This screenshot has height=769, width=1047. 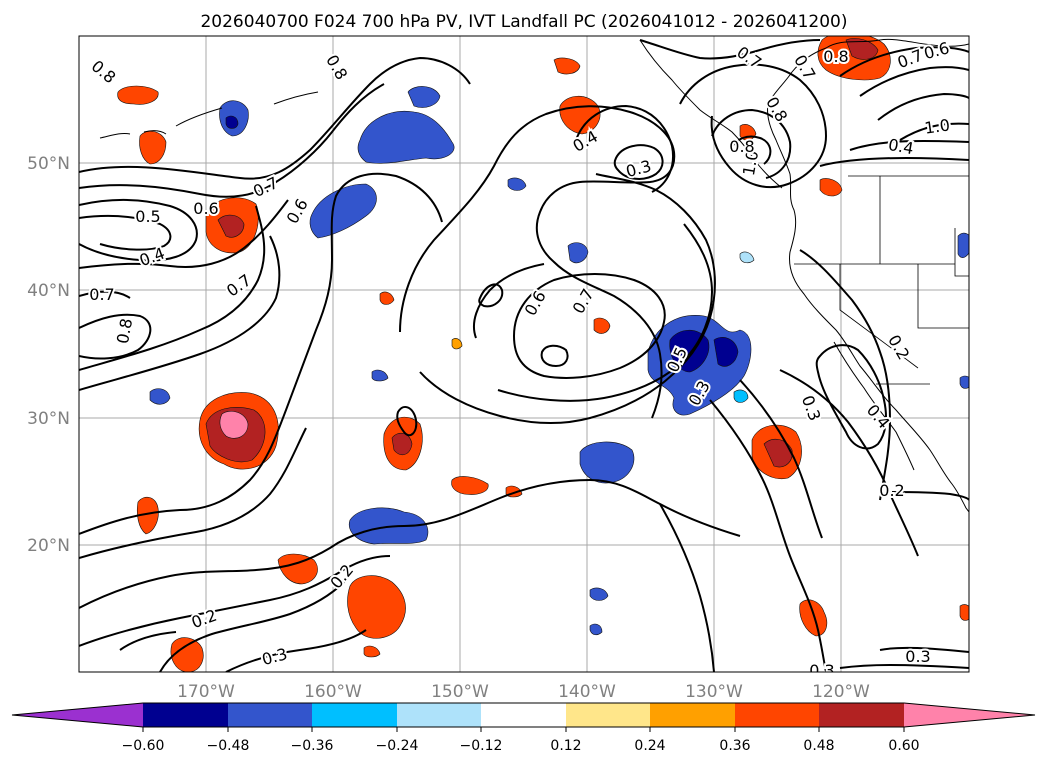 What do you see at coordinates (523, 692) in the screenshot?
I see `longitude-labels: 170°W 160°W 150°W 140°W 130°W 120°W` at bounding box center [523, 692].